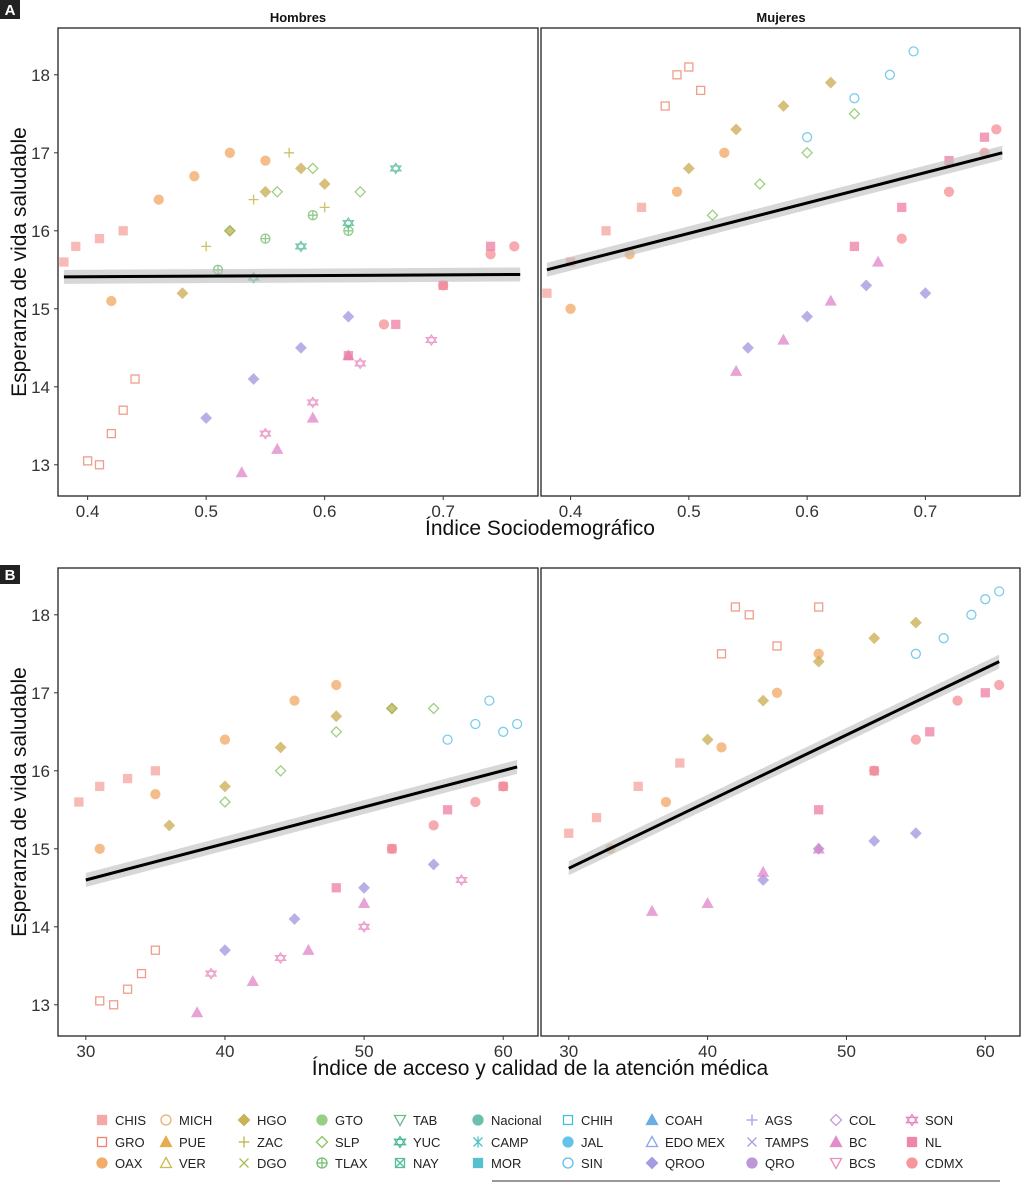 This screenshot has width=1025, height=1187. What do you see at coordinates (501, 1142) in the screenshot?
I see `legend-item-camp: CAMP` at bounding box center [501, 1142].